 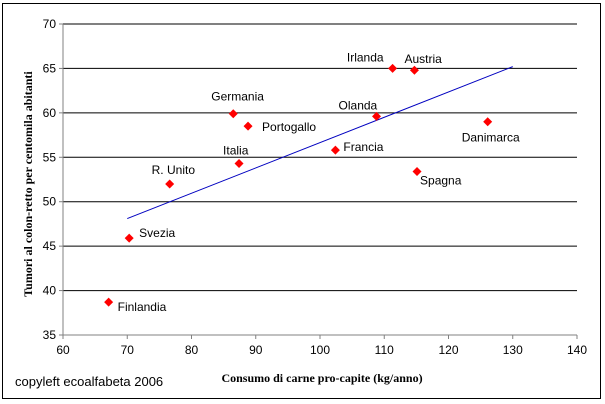 I want to click on point-spagna, so click(x=417, y=172).